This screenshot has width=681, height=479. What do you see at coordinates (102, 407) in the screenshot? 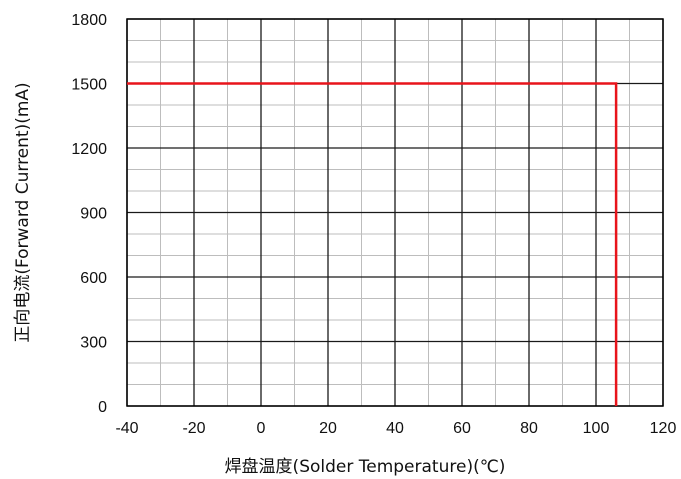
I see `y-tick-label: 0` at bounding box center [102, 407].